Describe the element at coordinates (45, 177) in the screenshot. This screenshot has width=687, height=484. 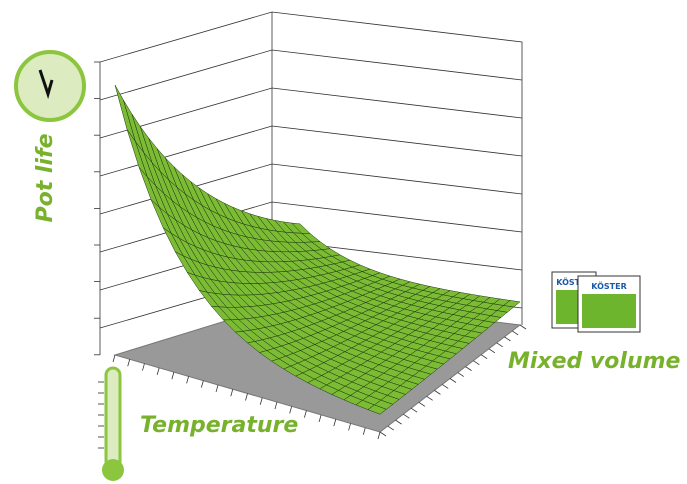
I see `vertical-axis-label: Pot life` at that location.